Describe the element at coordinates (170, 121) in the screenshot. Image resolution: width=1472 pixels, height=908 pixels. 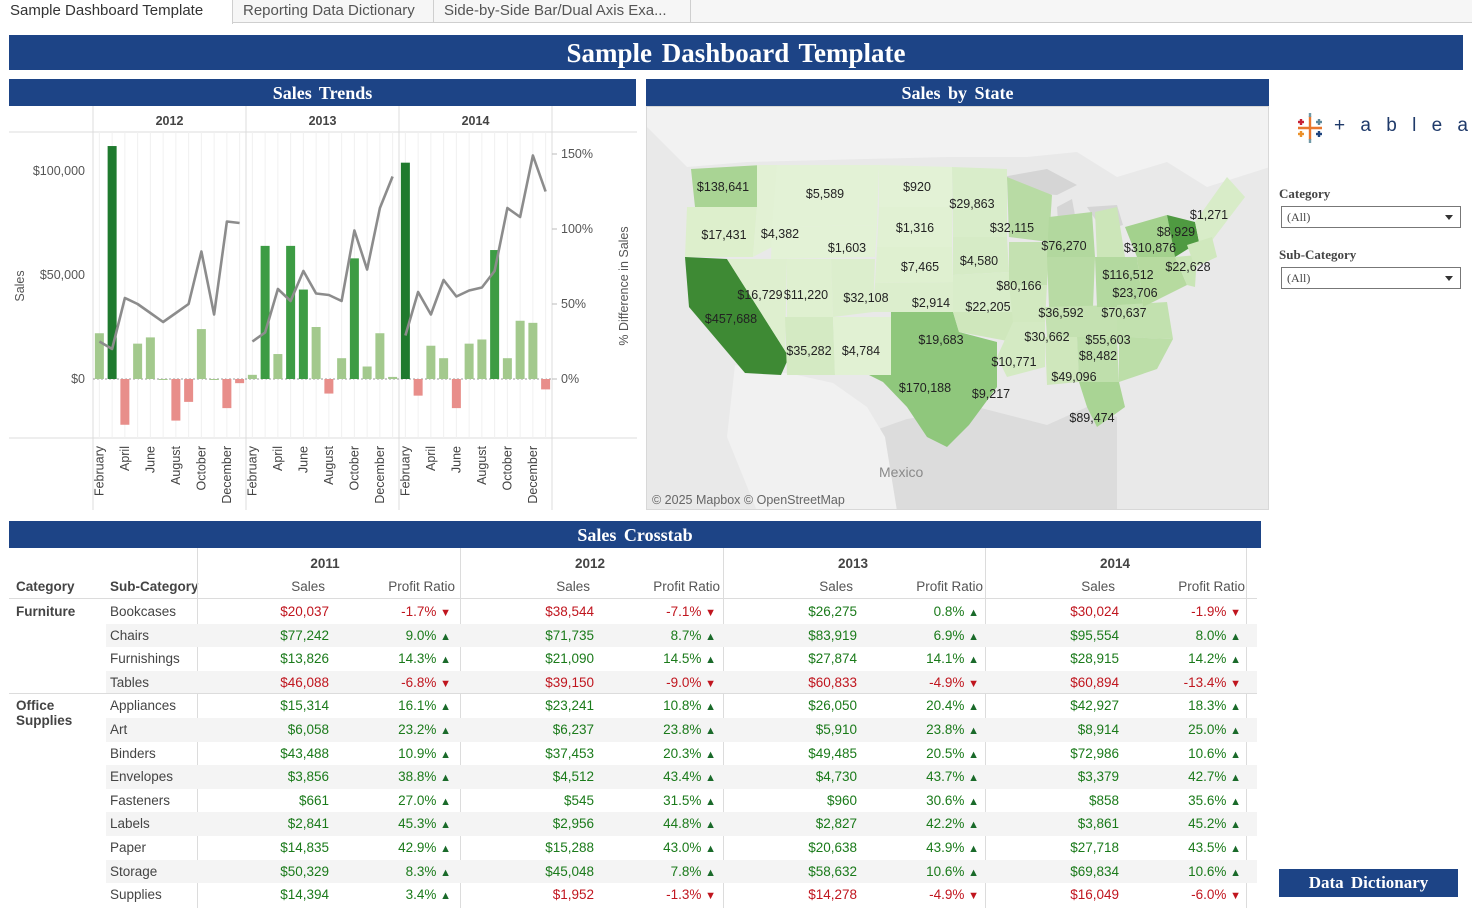
I see `panel-year-header: 2012` at that location.